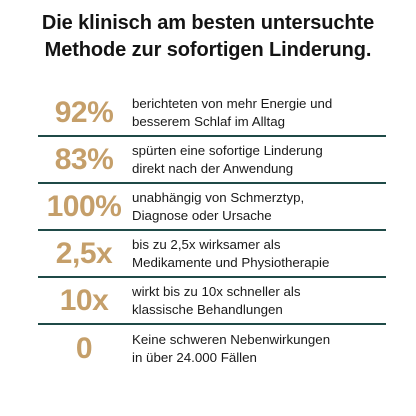 Image resolution: width=416 pixels, height=416 pixels. What do you see at coordinates (231, 339) in the screenshot?
I see `stat-description-line-1: Keine schweren Nebenwirkungen` at bounding box center [231, 339].